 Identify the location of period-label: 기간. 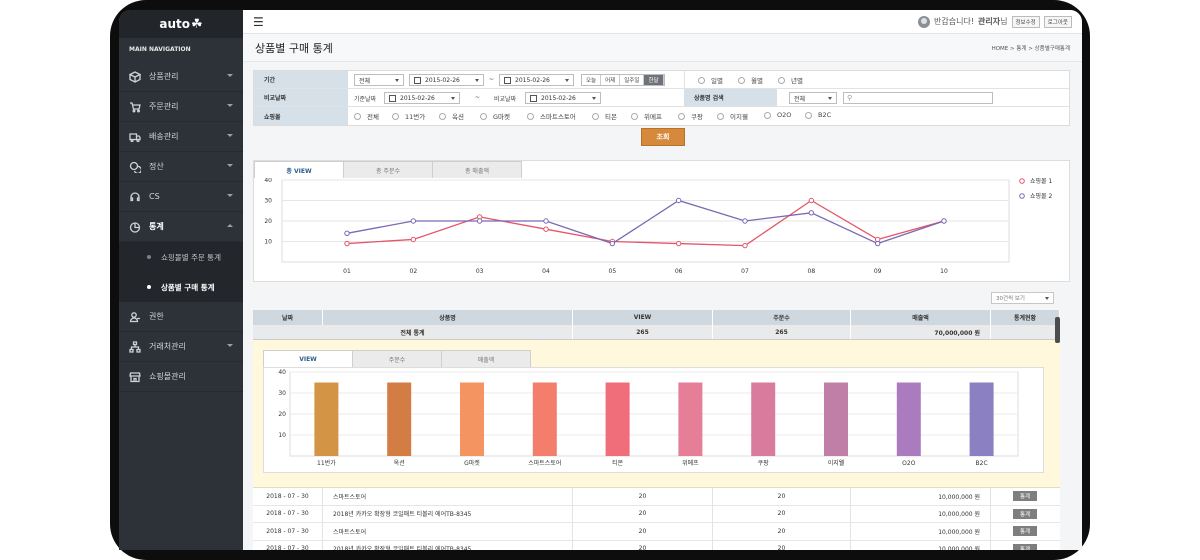
(301, 79).